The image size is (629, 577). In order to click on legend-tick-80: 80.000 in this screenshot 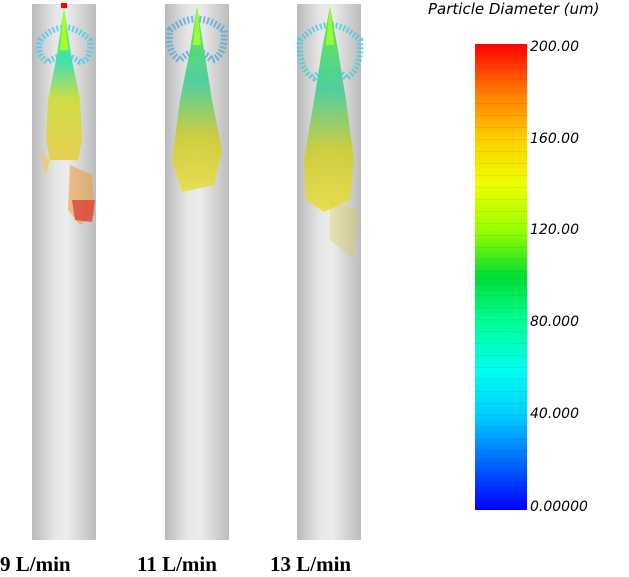, I will do `click(554, 322)`.